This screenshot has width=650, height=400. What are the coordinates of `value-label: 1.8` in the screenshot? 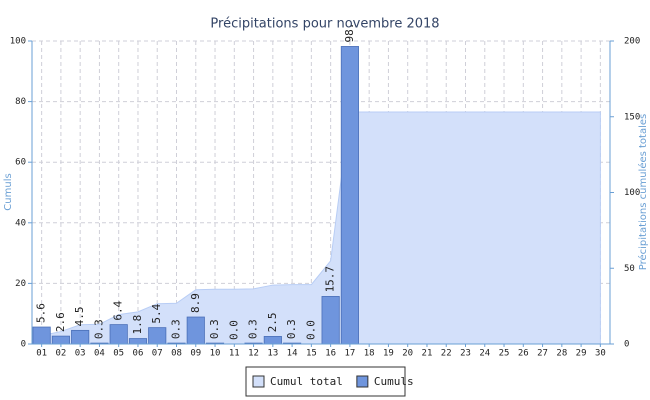 It's located at (137, 325).